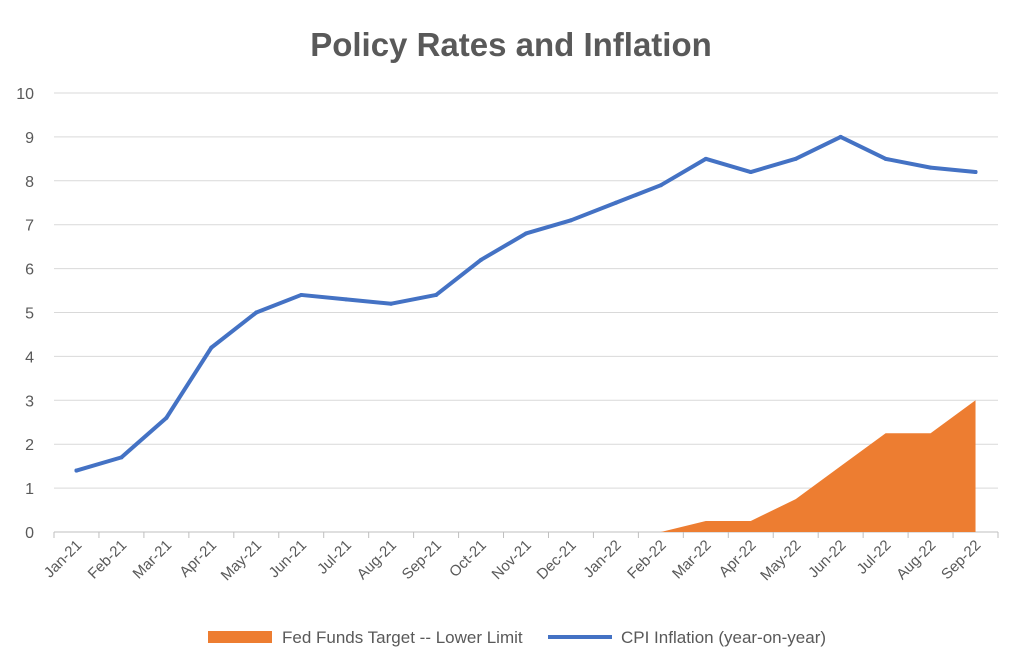 This screenshot has width=1023, height=671. I want to click on x-tick-label: Jan-22, so click(602, 559).